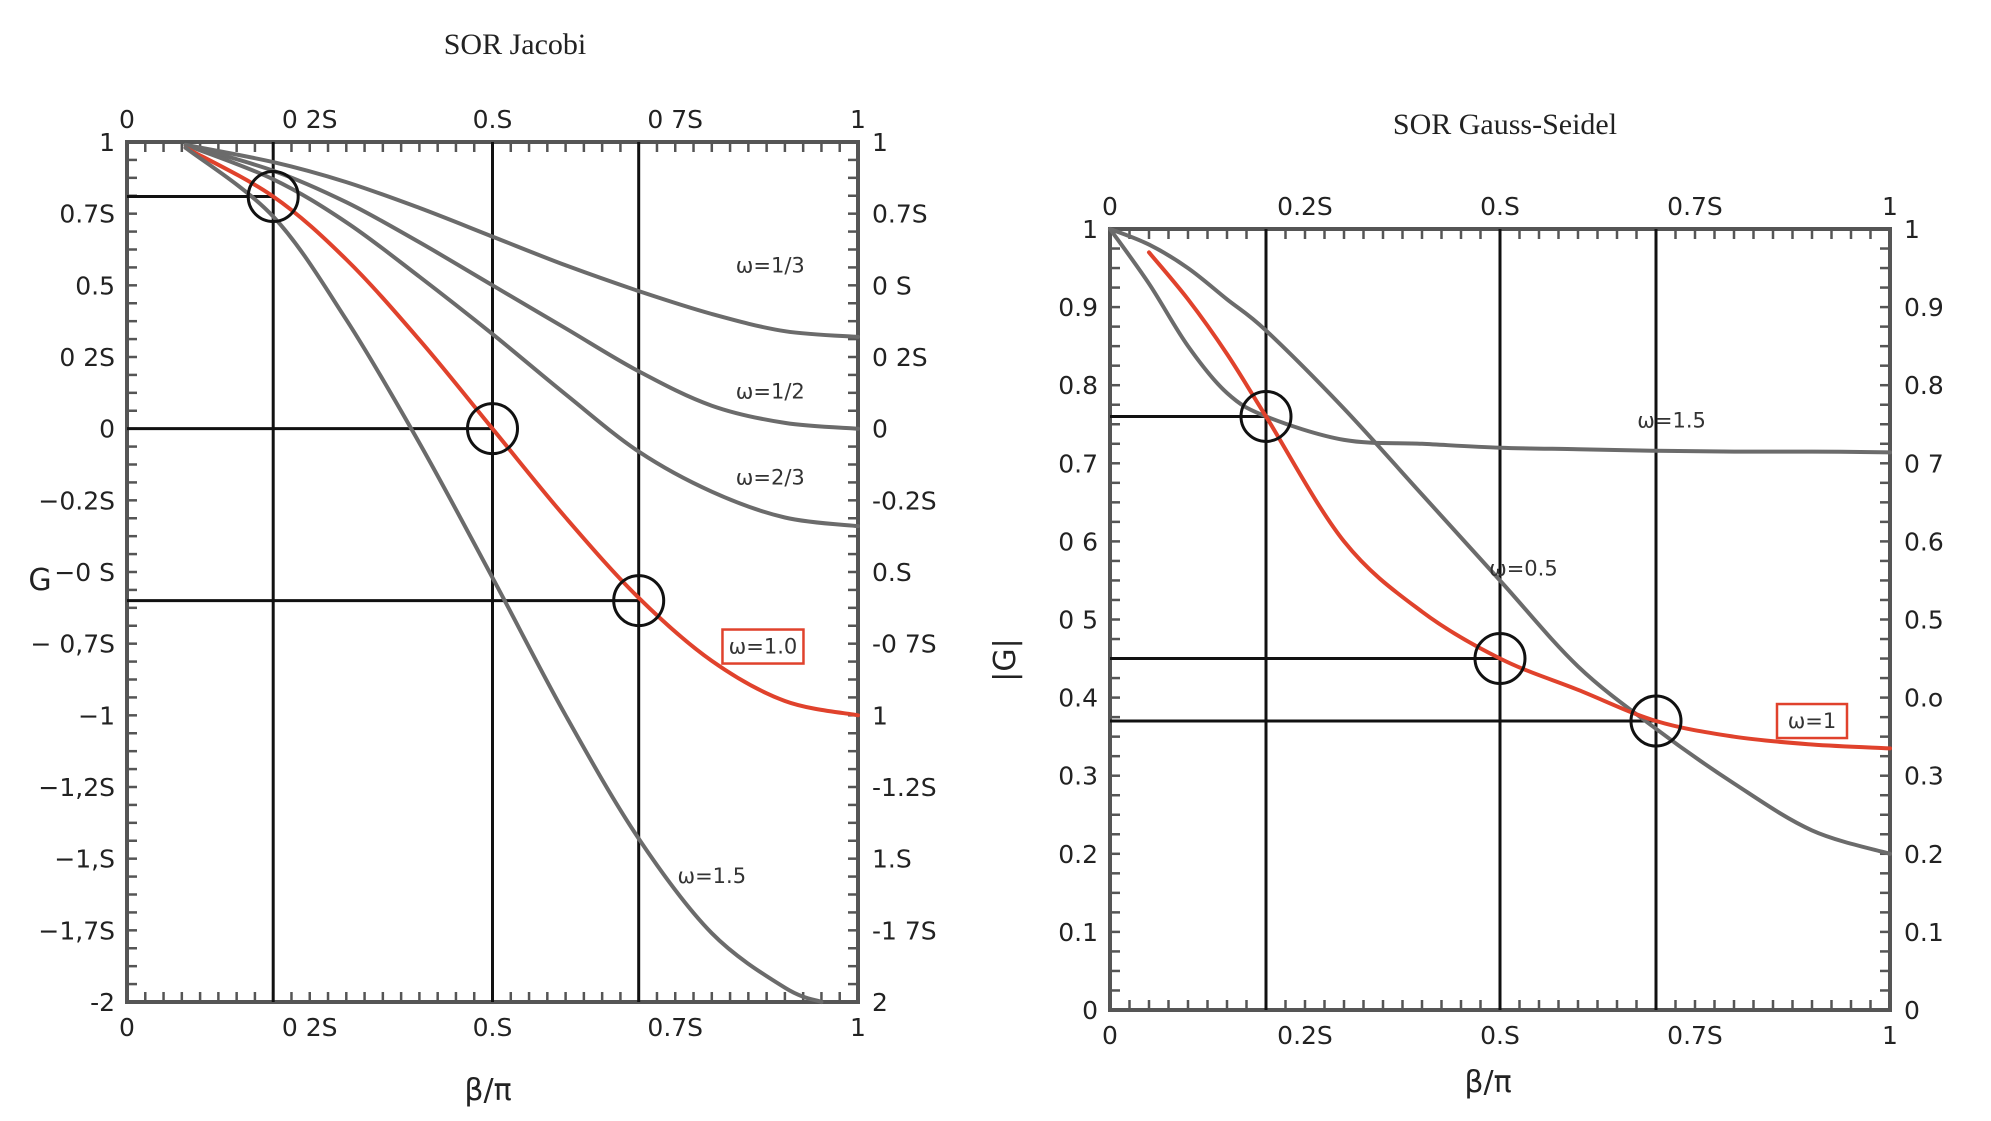 The height and width of the screenshot is (1121, 1991). What do you see at coordinates (84, 859) in the screenshot?
I see `jacobi-y-tick-label-left: −1,S` at bounding box center [84, 859].